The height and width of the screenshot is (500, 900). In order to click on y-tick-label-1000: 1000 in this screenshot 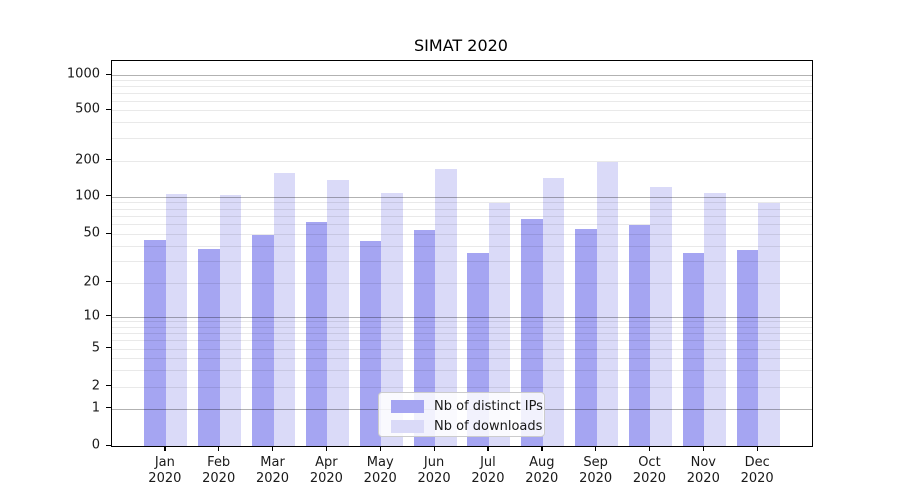, I will do `click(83, 74)`.